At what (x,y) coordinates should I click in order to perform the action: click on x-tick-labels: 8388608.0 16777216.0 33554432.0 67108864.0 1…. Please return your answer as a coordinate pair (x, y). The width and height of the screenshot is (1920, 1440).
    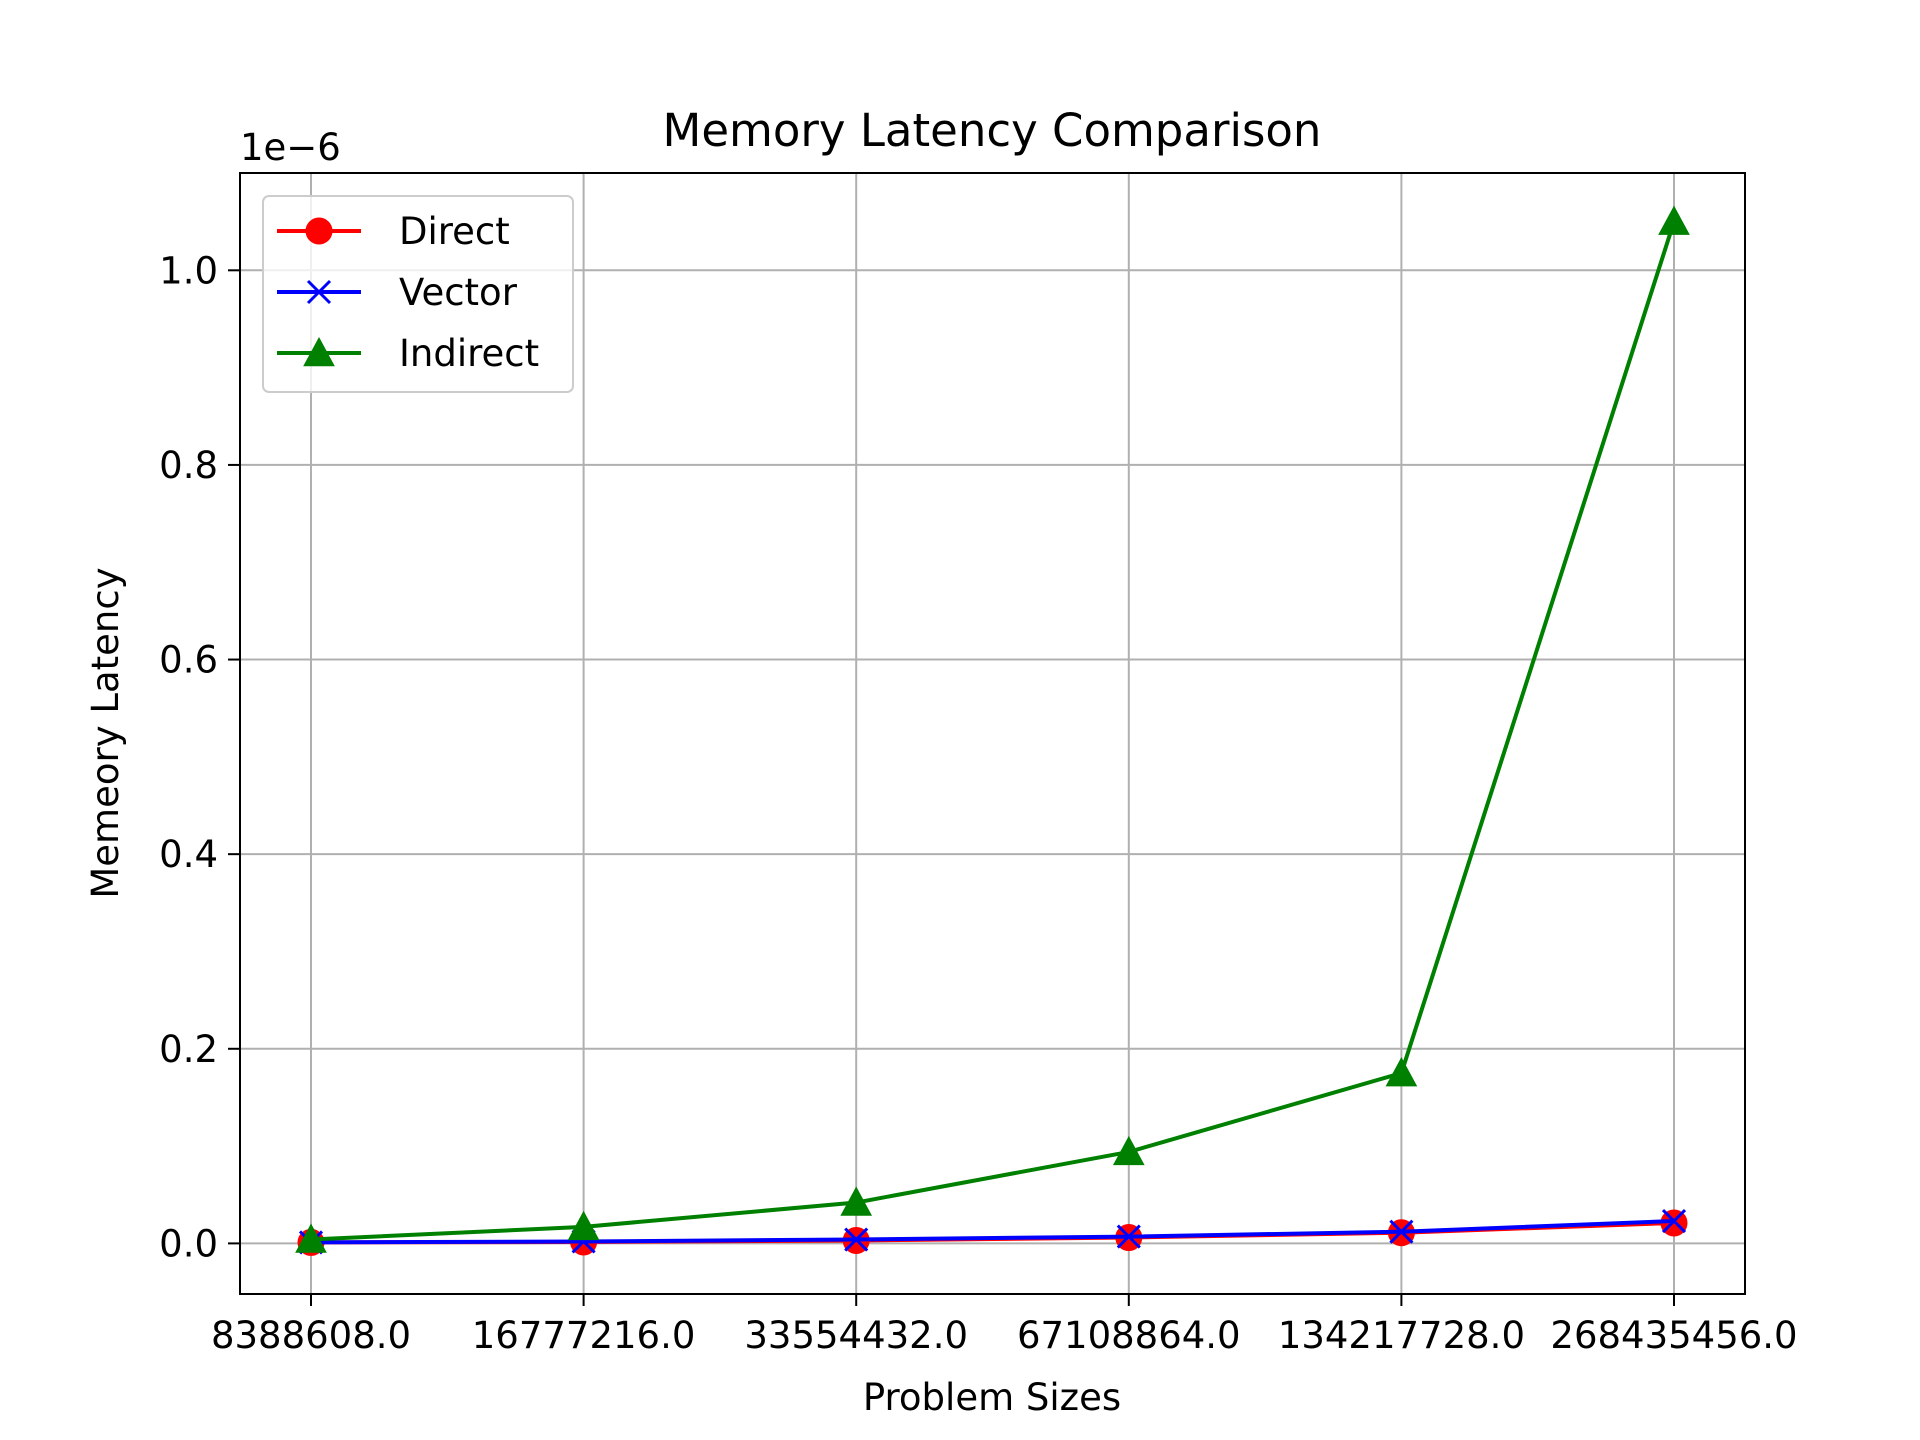
    Looking at the image, I should click on (1004, 1335).